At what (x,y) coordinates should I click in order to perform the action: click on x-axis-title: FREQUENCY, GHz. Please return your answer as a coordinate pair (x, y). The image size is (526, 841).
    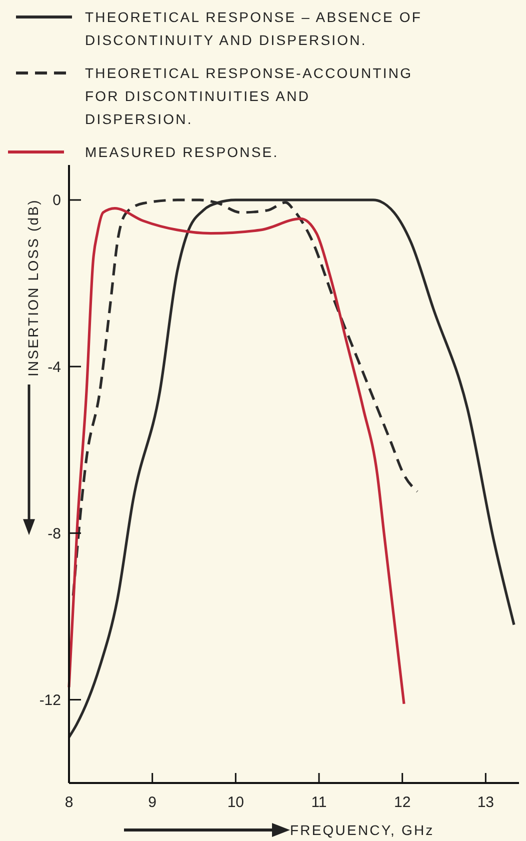
    Looking at the image, I should click on (362, 830).